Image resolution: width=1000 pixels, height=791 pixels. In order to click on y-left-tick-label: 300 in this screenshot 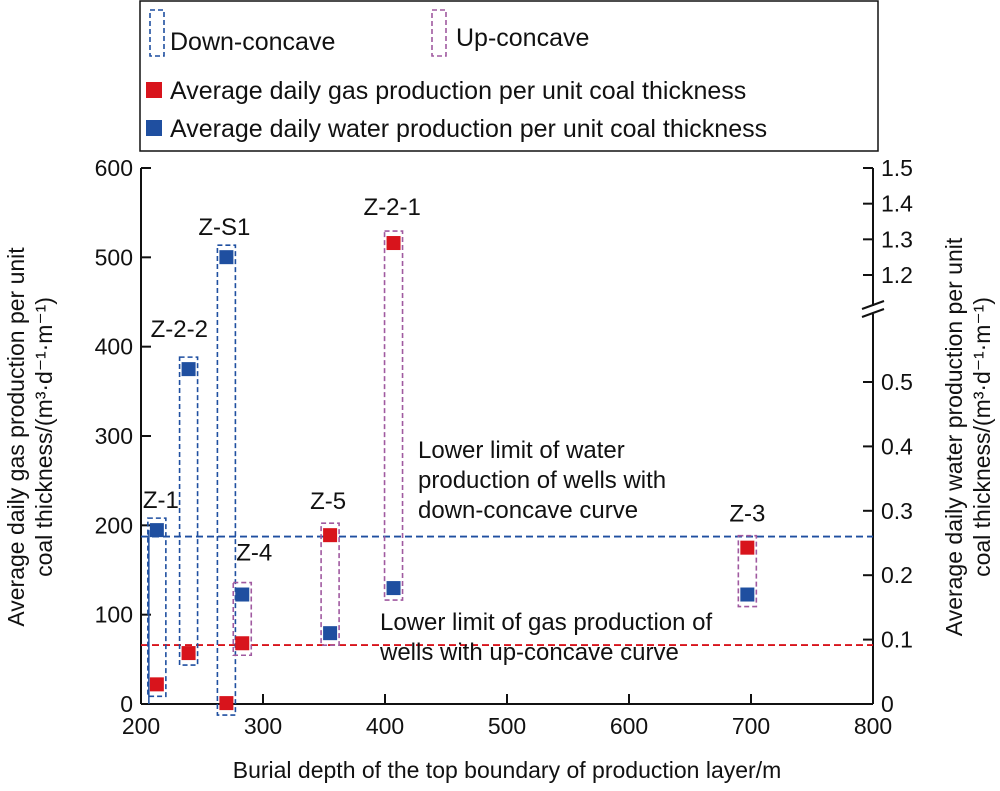, I will do `click(114, 436)`.